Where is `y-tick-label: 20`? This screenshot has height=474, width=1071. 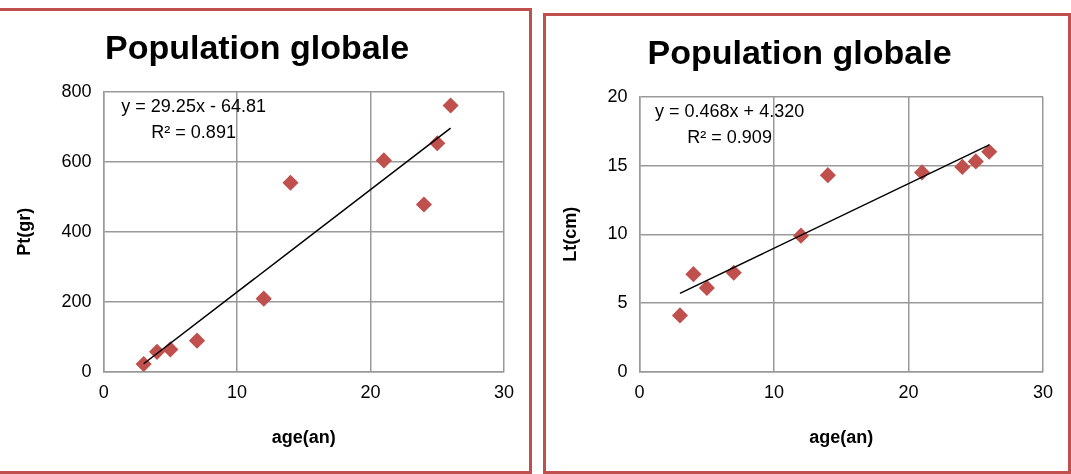 y-tick-label: 20 is located at coordinates (617, 95).